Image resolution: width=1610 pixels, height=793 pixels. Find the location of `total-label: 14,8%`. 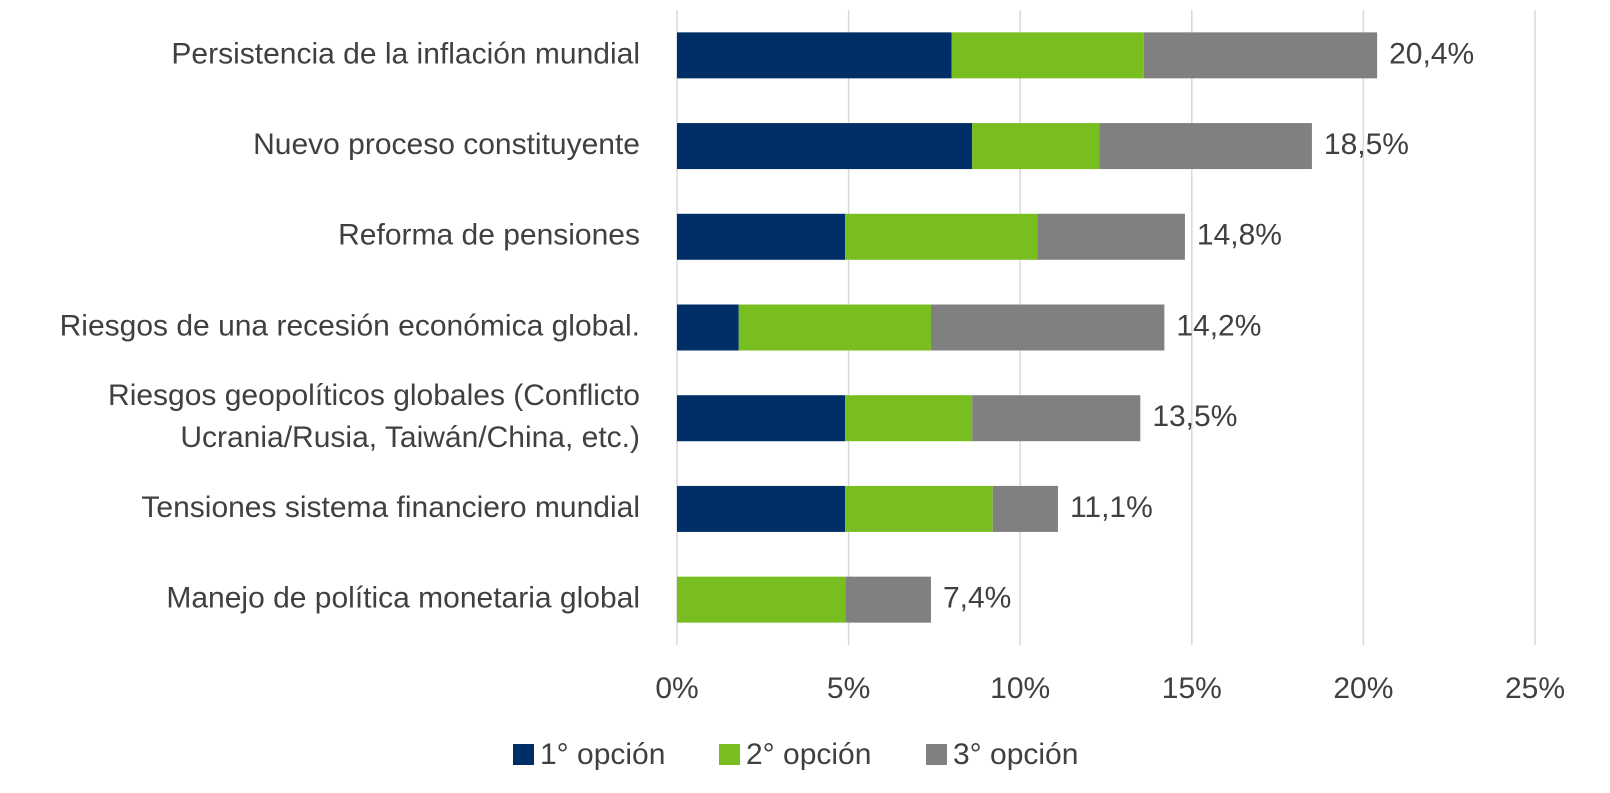

total-label: 14,8% is located at coordinates (1239, 235).